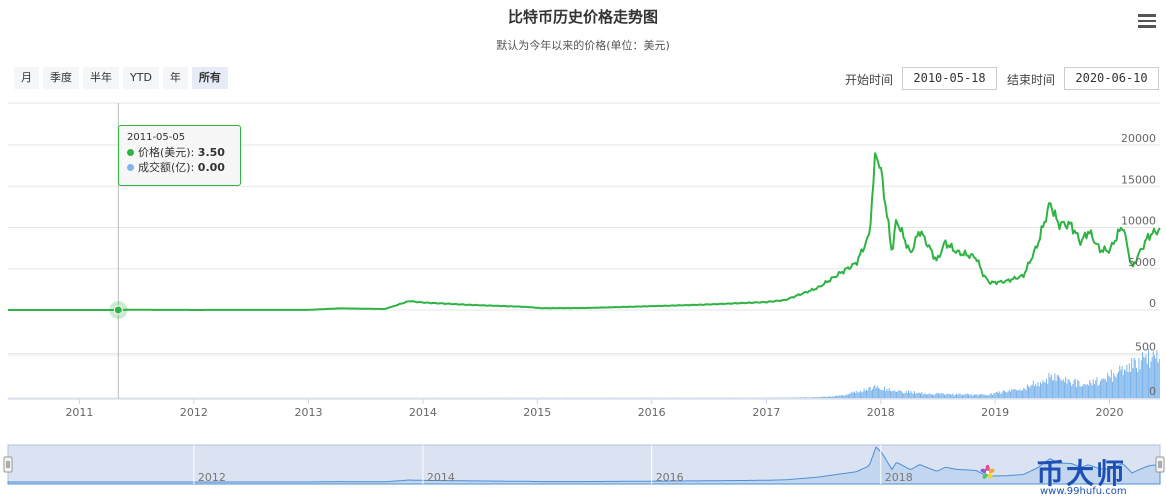 This screenshot has width=1166, height=499. Describe the element at coordinates (949, 78) in the screenshot. I see `start-date-input: 2010-05-18` at that location.